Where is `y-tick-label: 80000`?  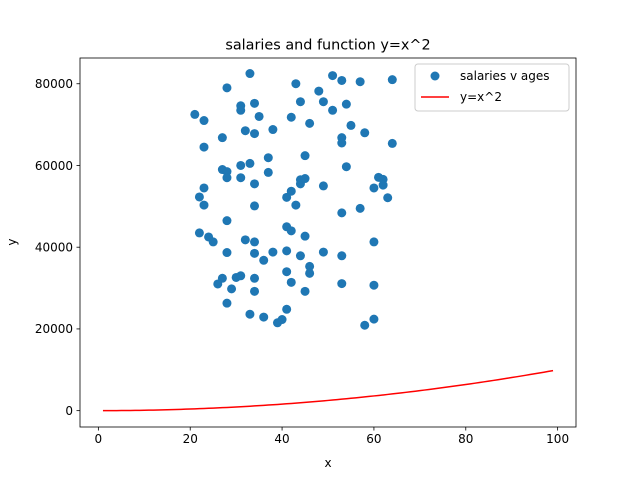 y-tick-label: 80000 is located at coordinates (54, 84).